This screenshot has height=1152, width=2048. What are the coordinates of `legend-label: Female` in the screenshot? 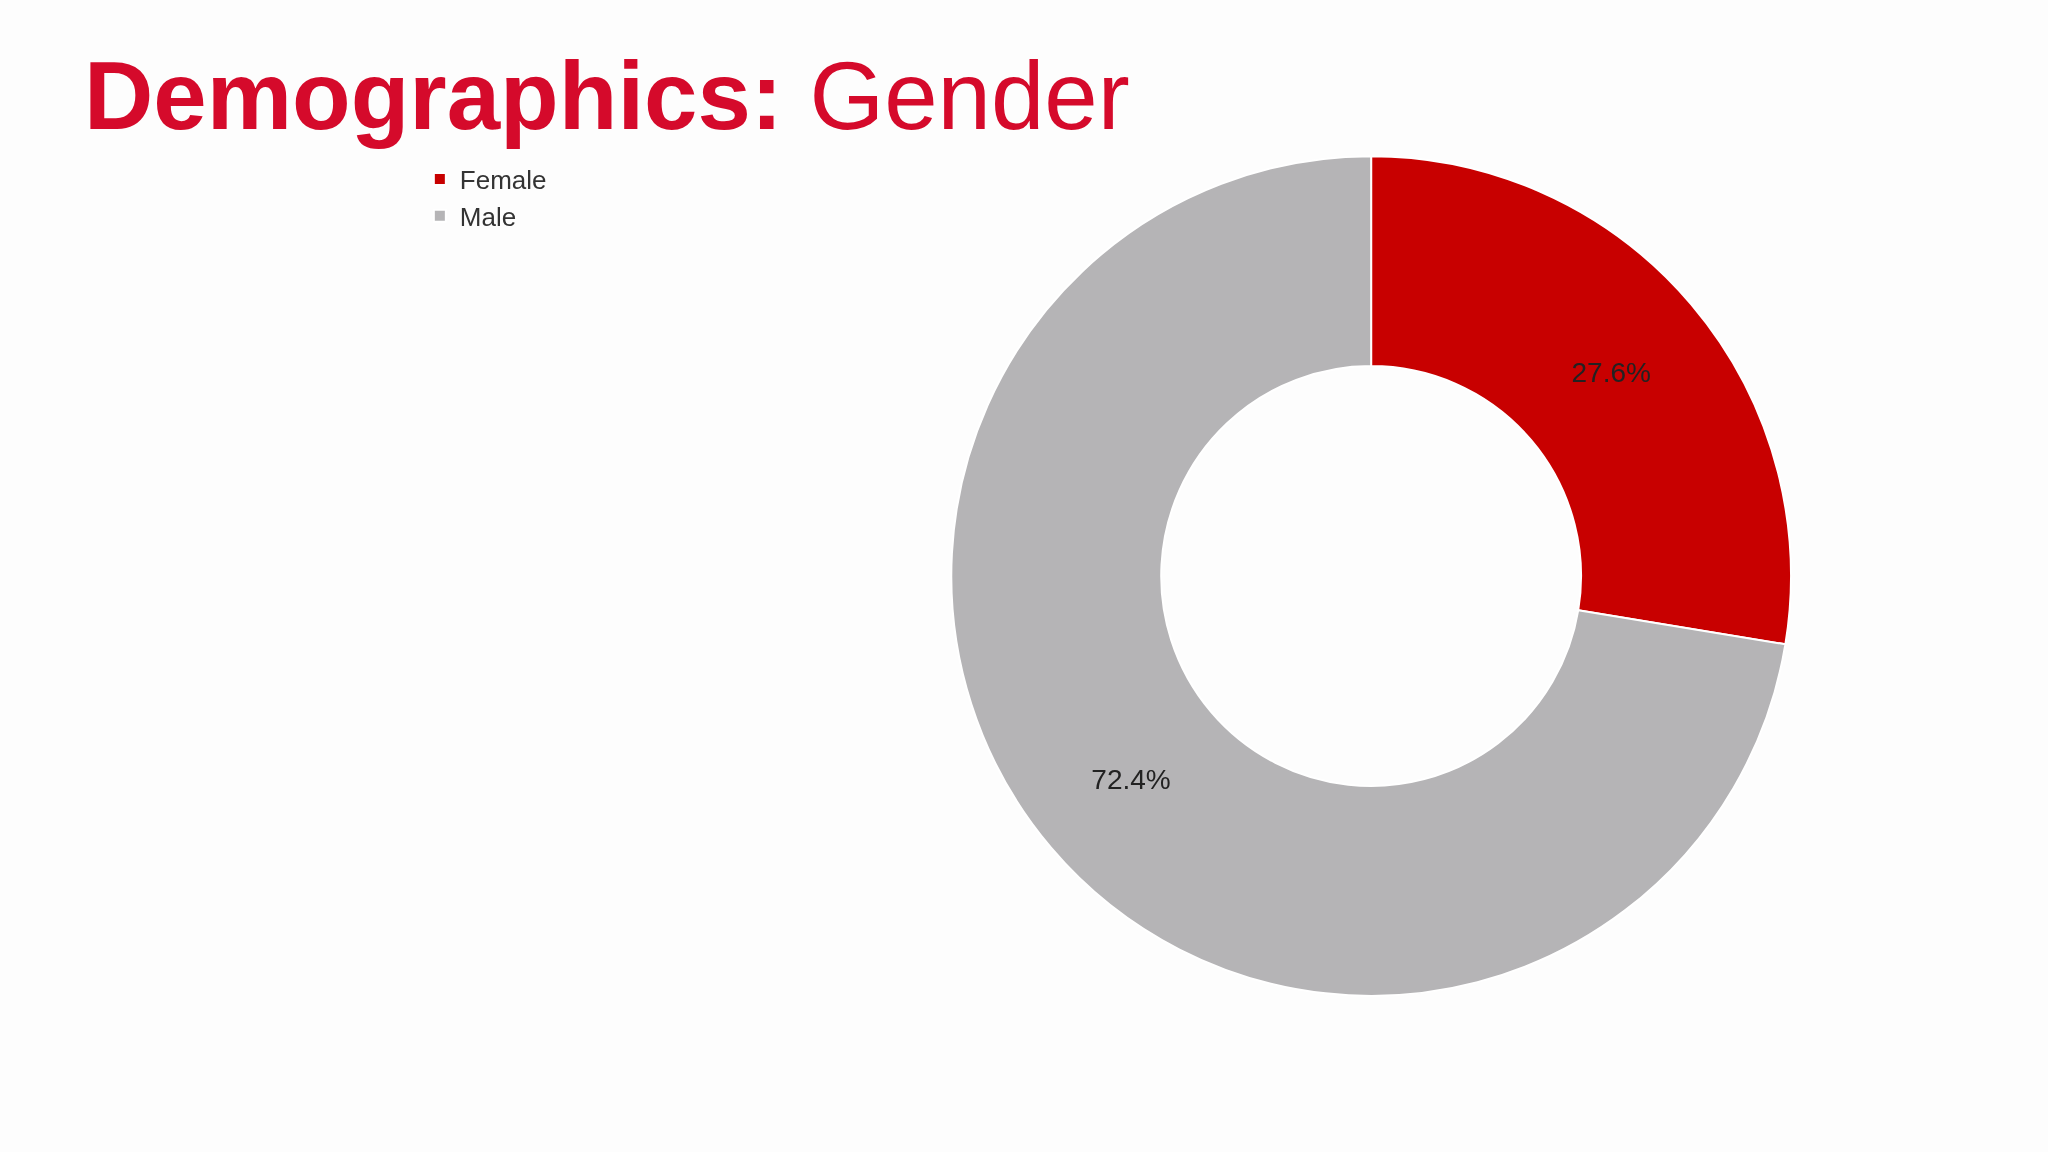 It's located at (503, 180).